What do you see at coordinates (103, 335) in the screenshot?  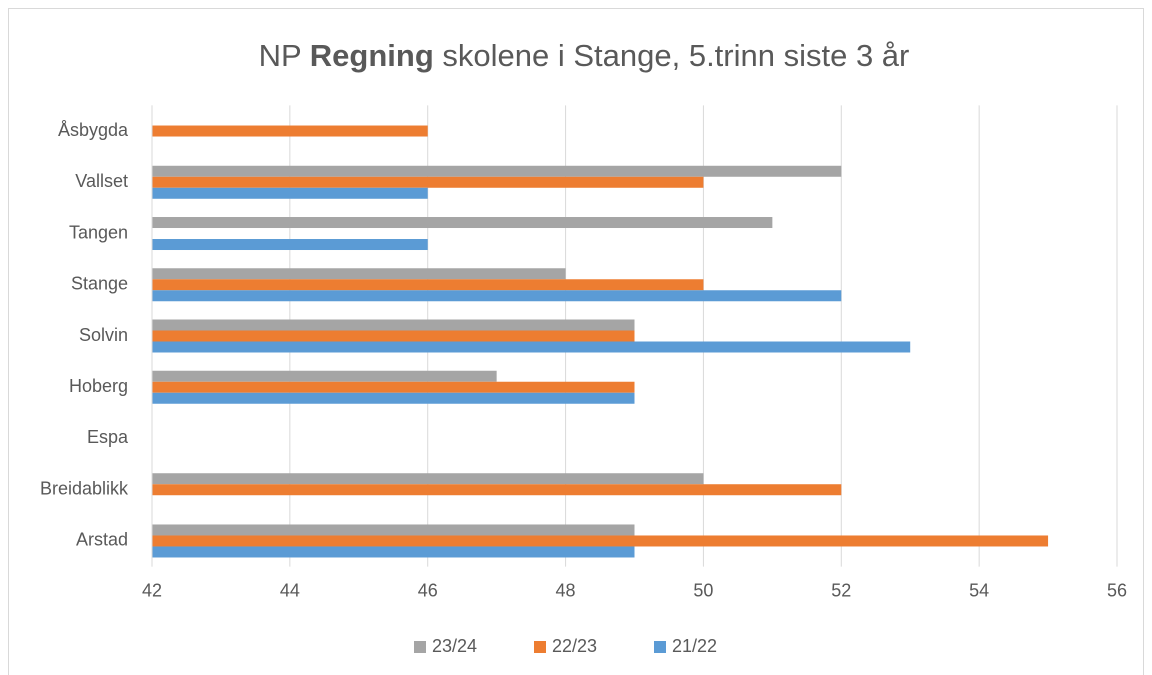 I see `y-tick-label: Solvin` at bounding box center [103, 335].